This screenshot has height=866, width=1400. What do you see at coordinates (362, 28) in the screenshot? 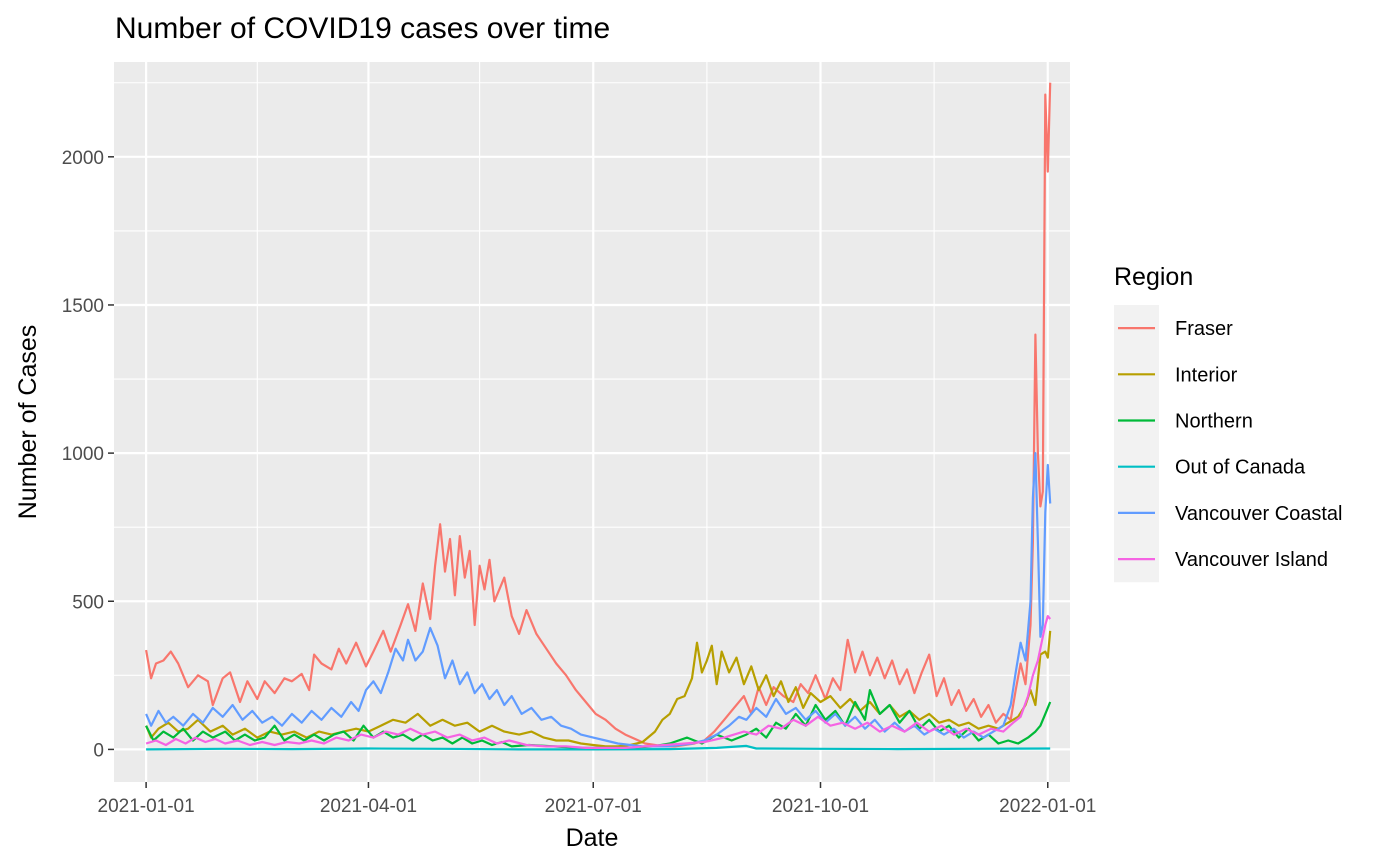
I see `chart-title: Number of COVID19 cases over time` at bounding box center [362, 28].